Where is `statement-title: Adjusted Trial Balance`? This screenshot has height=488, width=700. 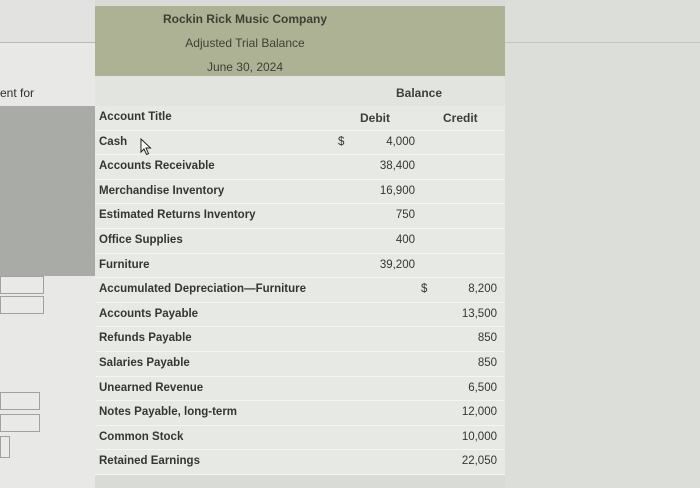
statement-title: Adjusted Trial Balance is located at coordinates (245, 43).